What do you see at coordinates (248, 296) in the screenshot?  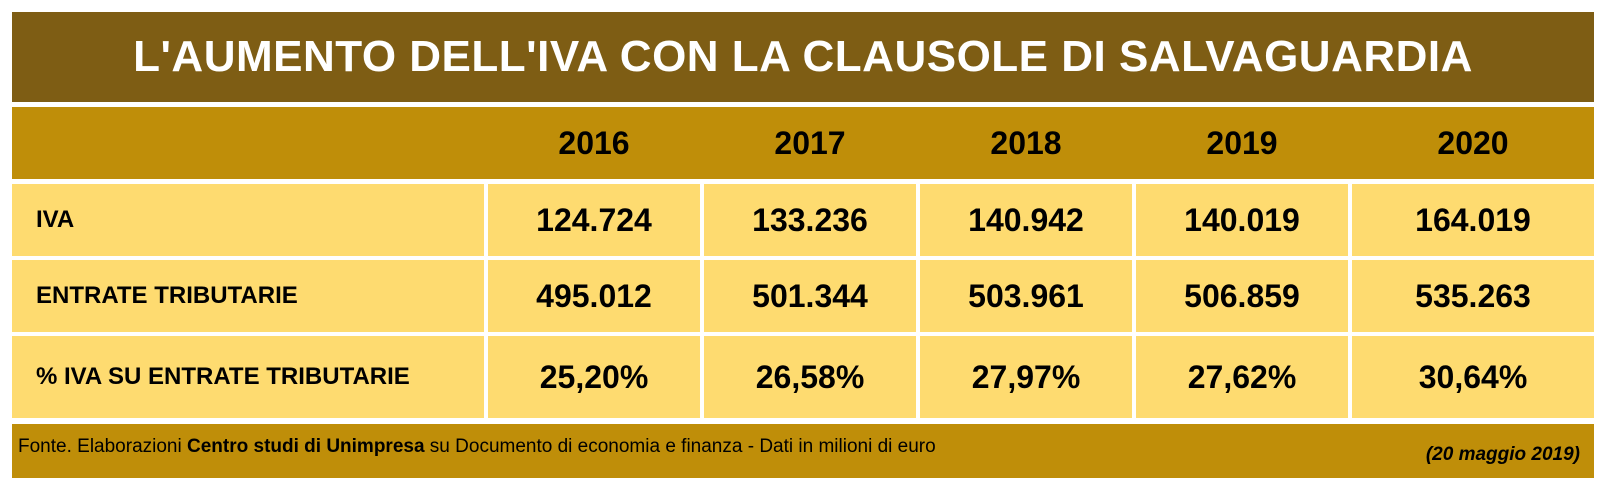 I see `row-label-entrate: ENTRATE TRIBUTARIE` at bounding box center [248, 296].